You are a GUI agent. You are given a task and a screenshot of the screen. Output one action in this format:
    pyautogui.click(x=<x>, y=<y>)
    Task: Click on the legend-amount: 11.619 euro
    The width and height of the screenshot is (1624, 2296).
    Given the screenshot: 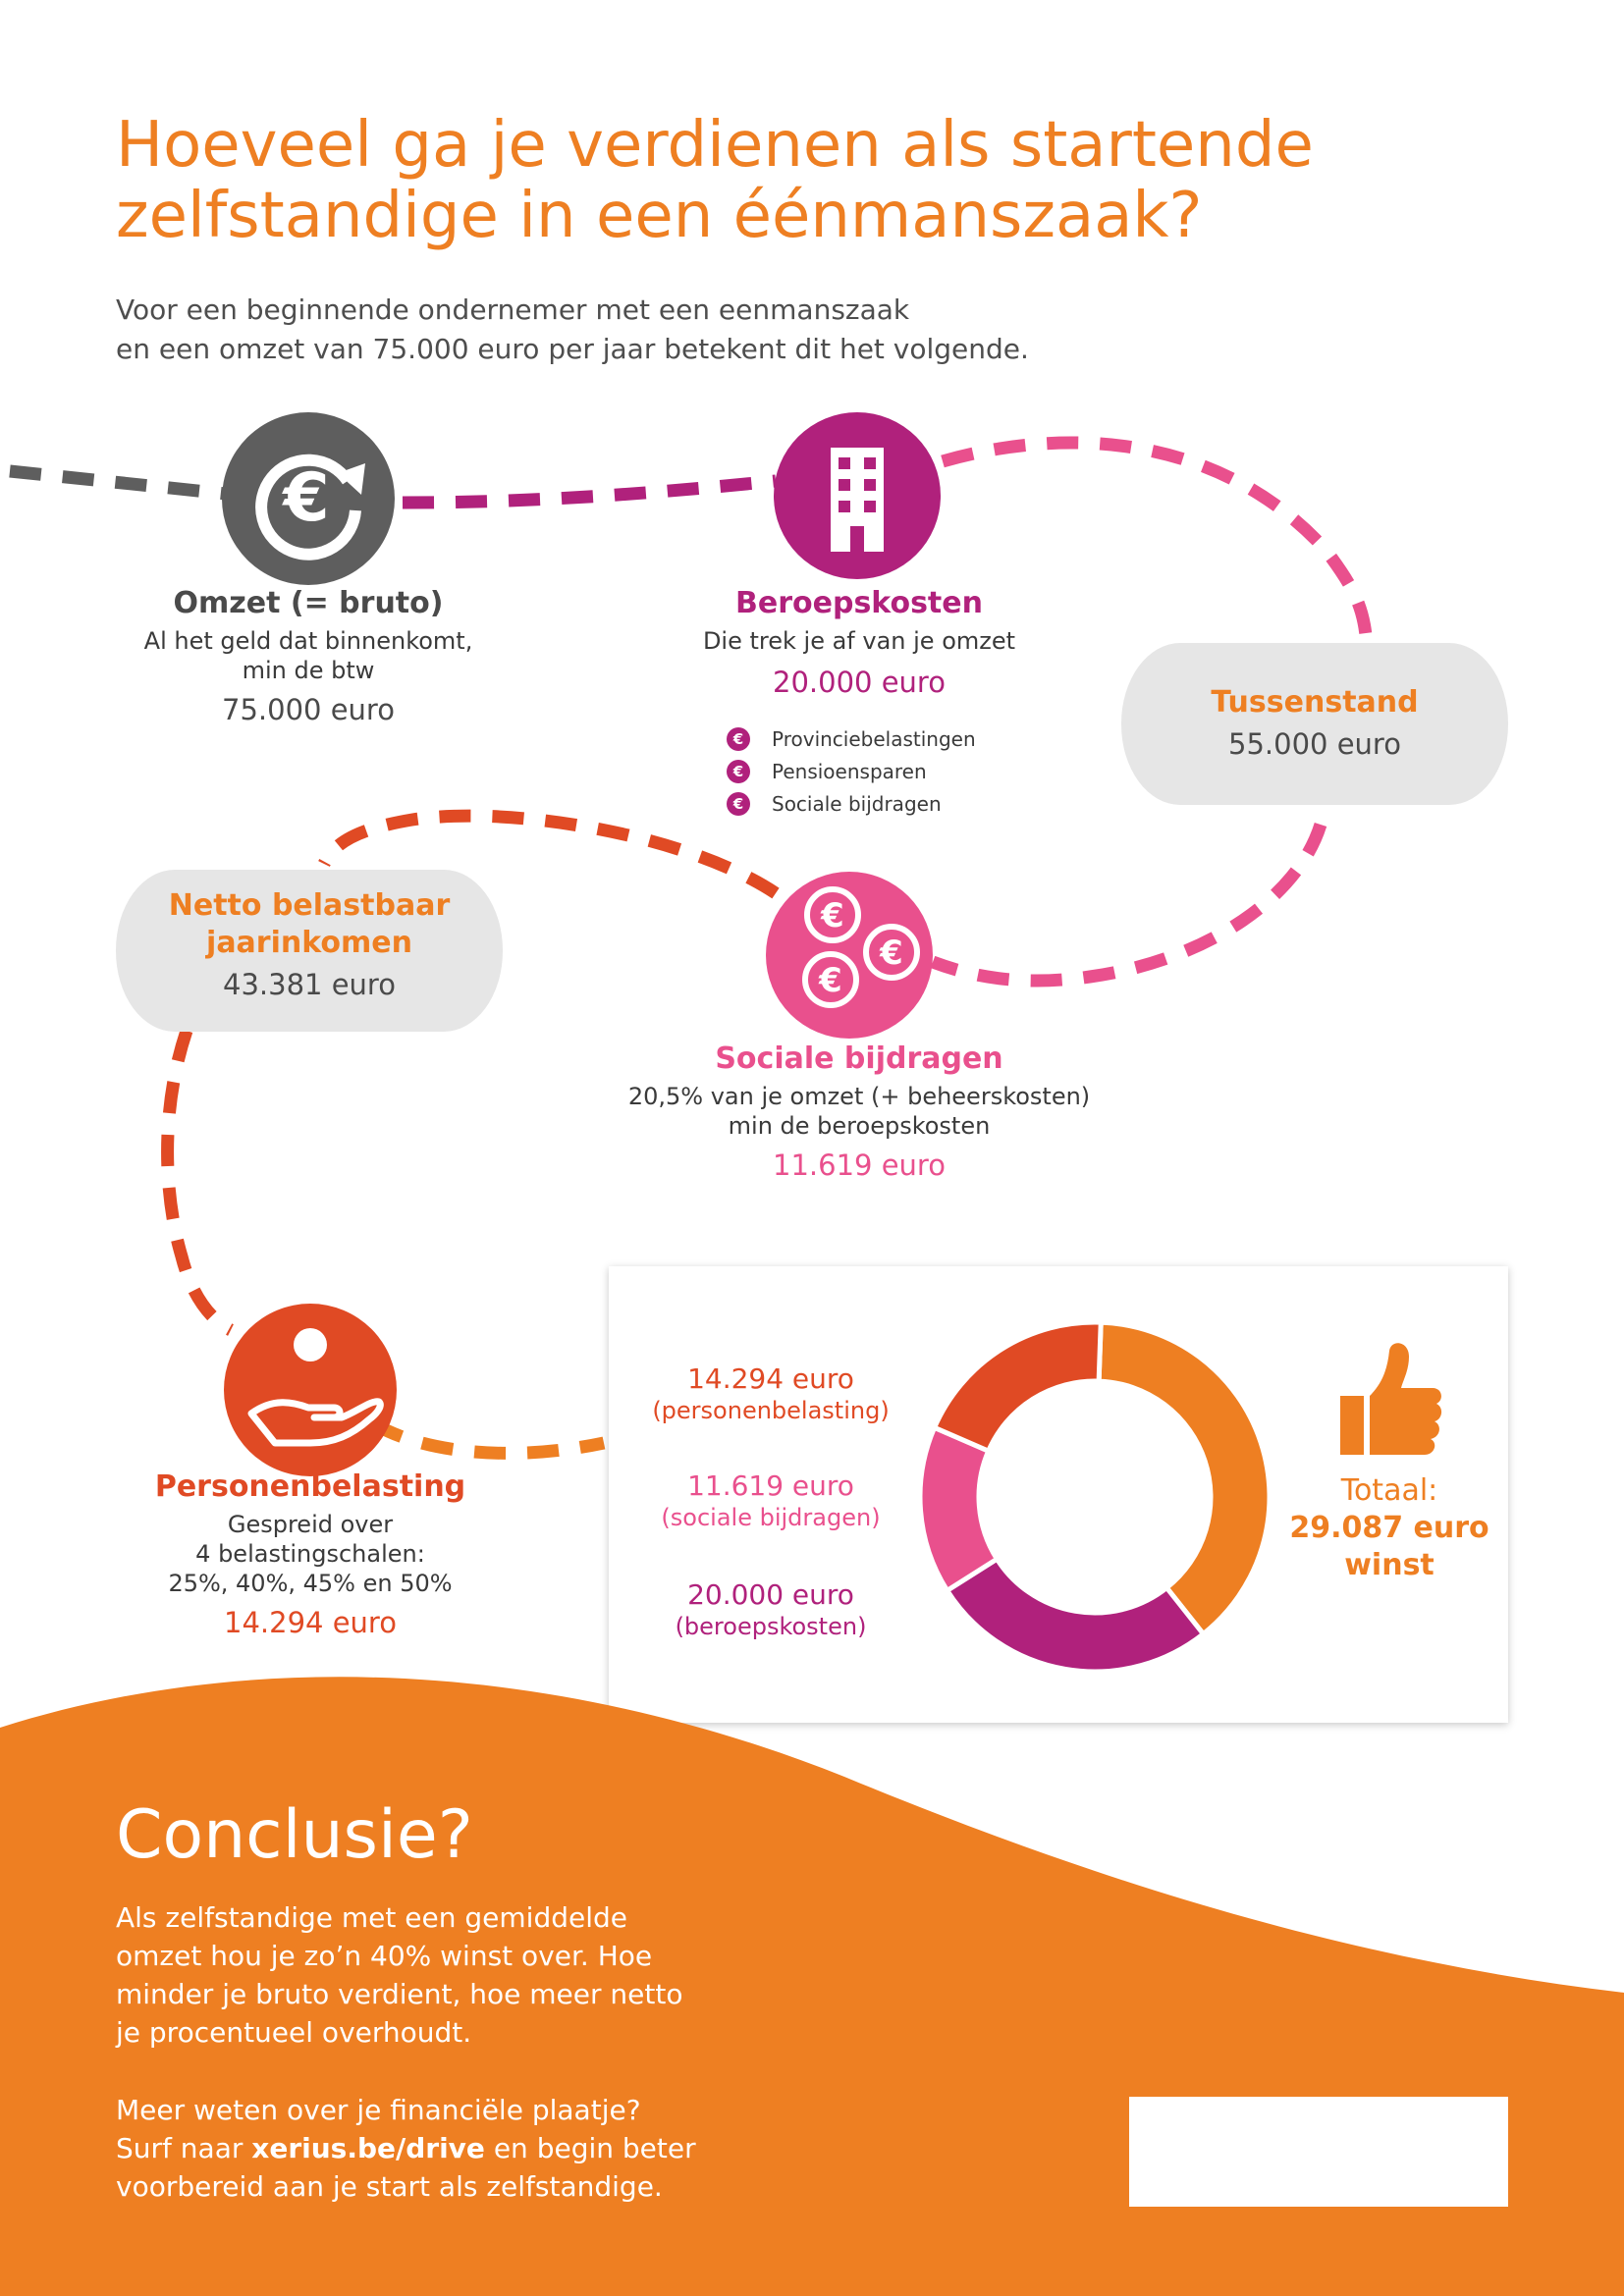 What is the action you would take?
    pyautogui.click(x=770, y=1485)
    